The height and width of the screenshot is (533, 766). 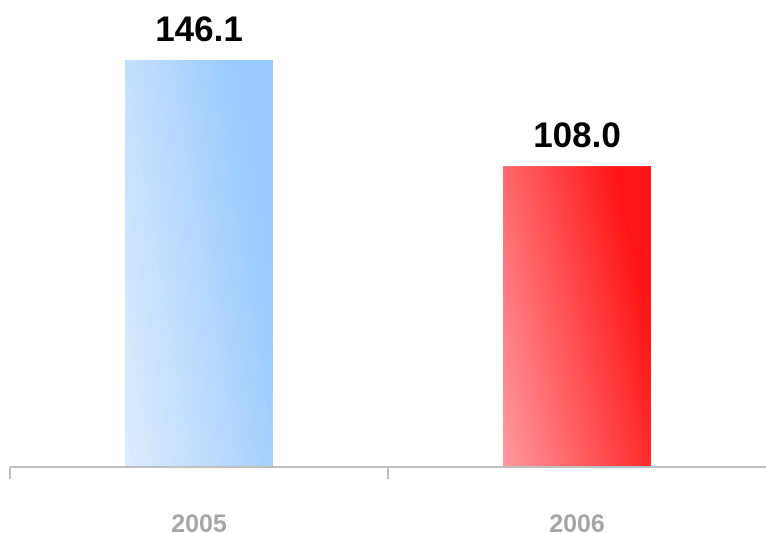 I want to click on data-label-2006: 108.0, so click(x=577, y=135).